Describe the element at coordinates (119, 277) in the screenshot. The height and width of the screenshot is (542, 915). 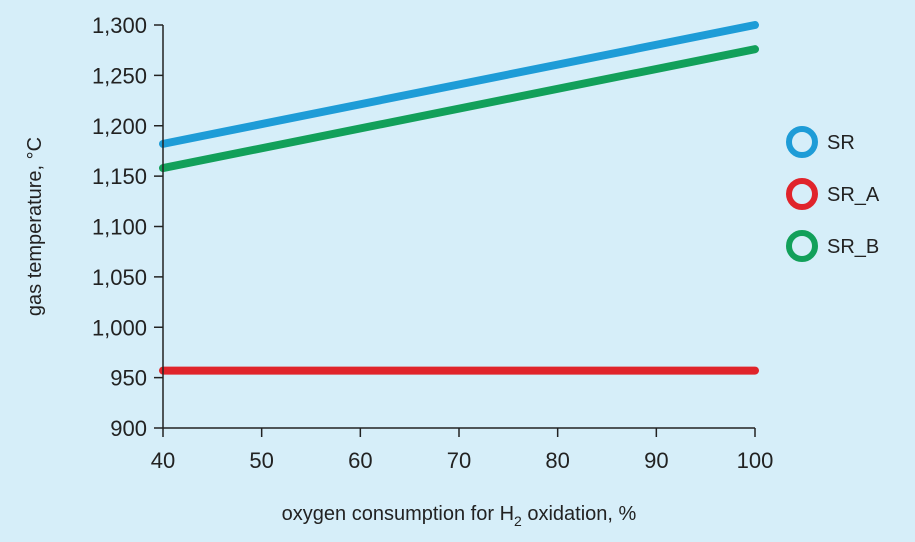
I see `y-tick-label: 1,050` at that location.